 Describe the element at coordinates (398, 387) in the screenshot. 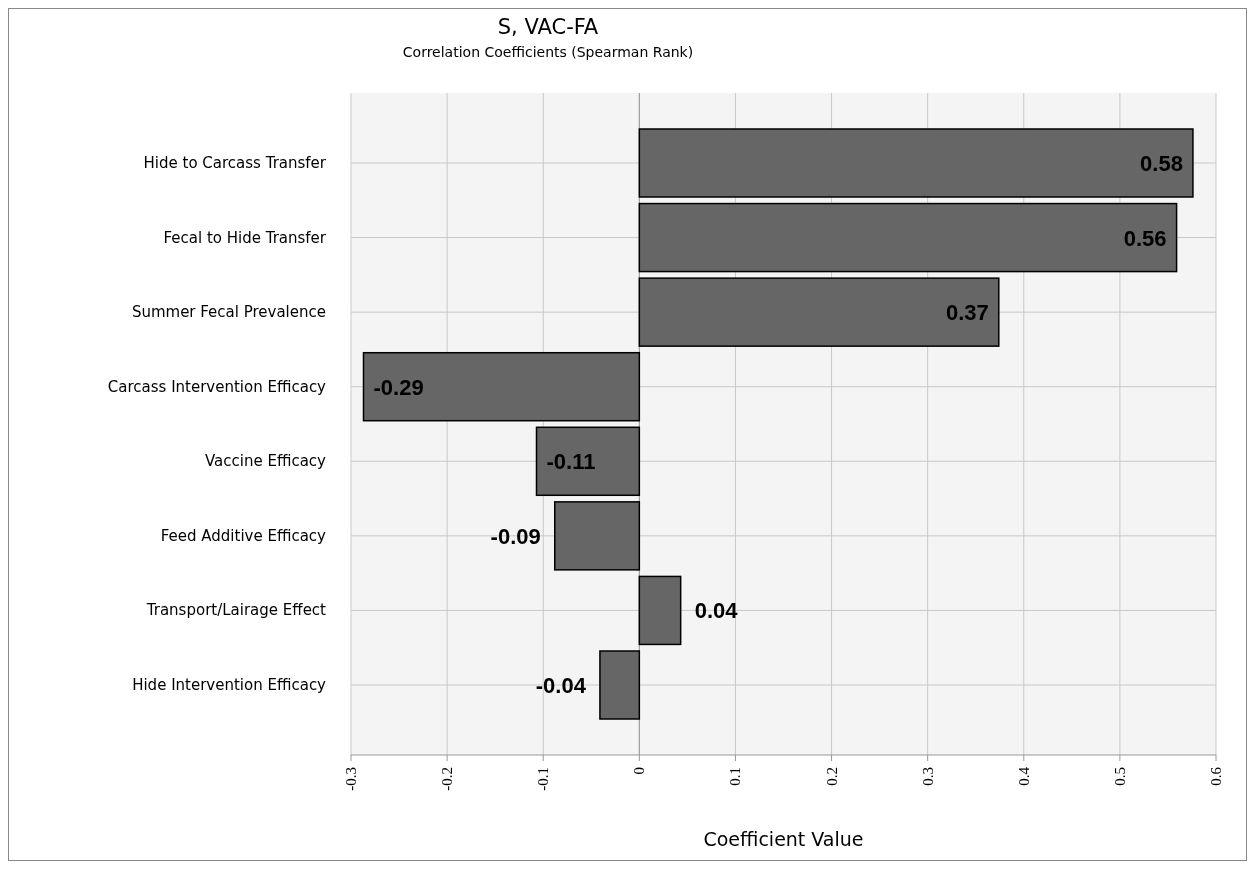

I see `data-label: -0.29` at that location.